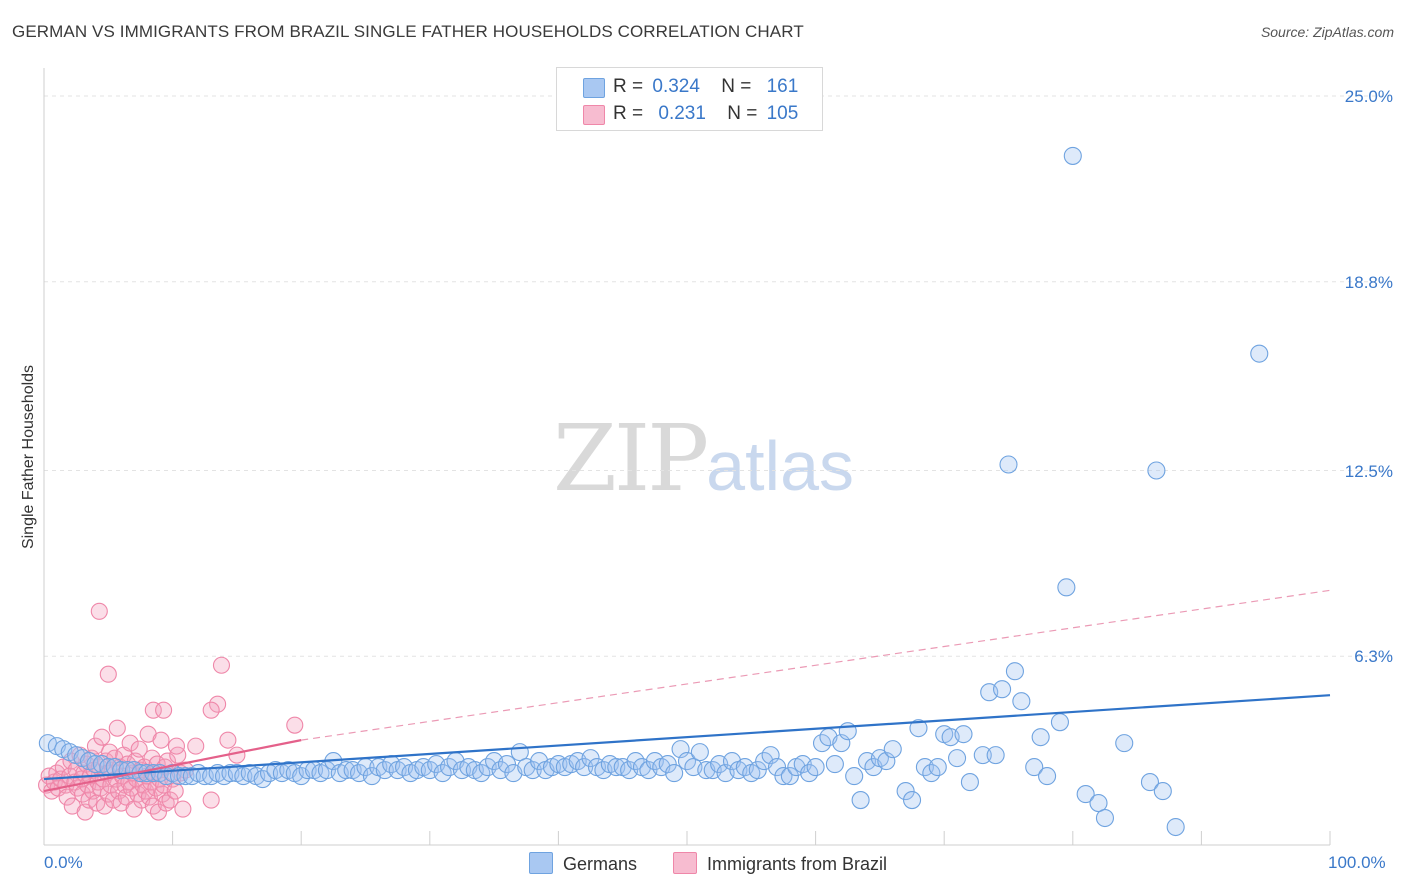 This screenshot has width=1406, height=892. What do you see at coordinates (541, 863) in the screenshot?
I see `bottom-legend-swatch-germans` at bounding box center [541, 863].